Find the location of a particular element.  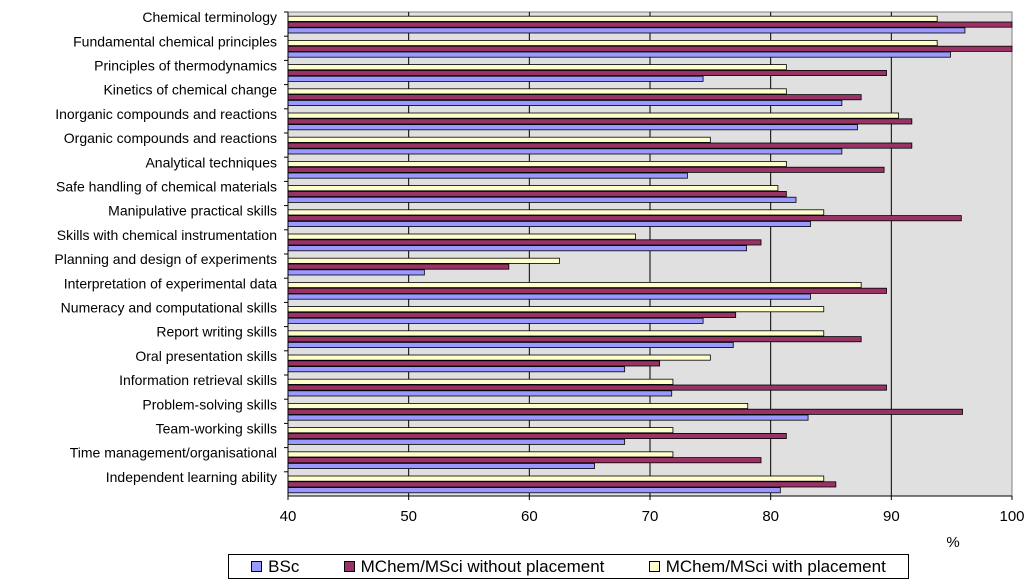

x-tick-labels: 40 50 60 70 80 90 100 is located at coordinates (652, 516).